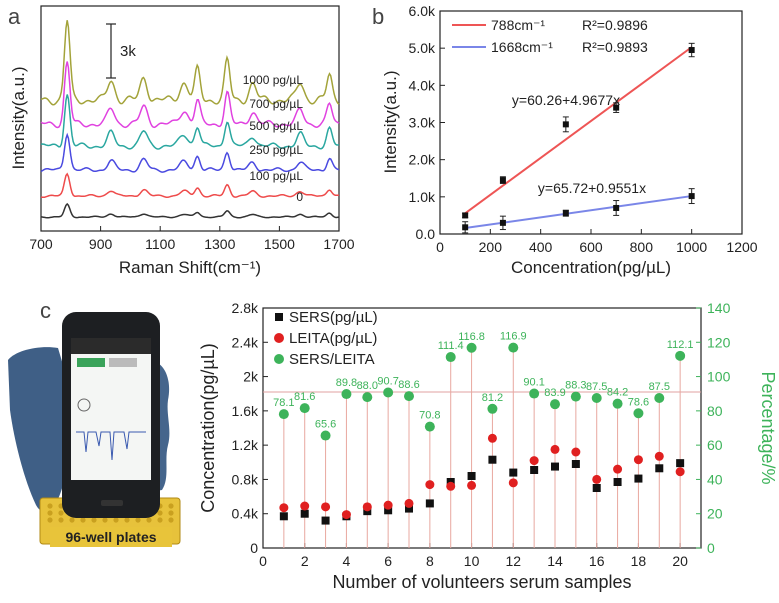 This screenshot has width=779, height=603. I want to click on panel-c-ratio-label: 83.9, so click(554, 393).